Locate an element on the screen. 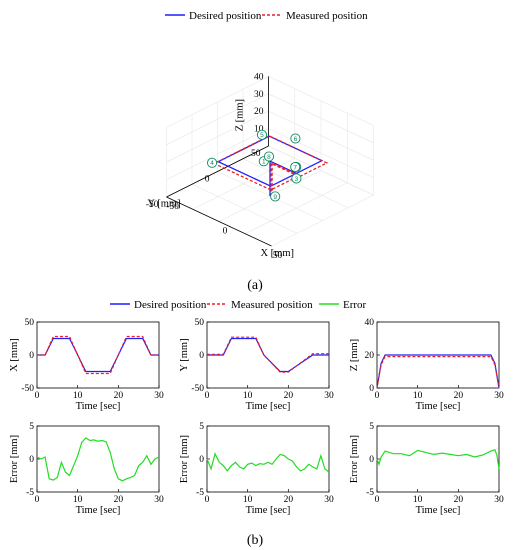  grid-floor-y is located at coordinates (244, 208).